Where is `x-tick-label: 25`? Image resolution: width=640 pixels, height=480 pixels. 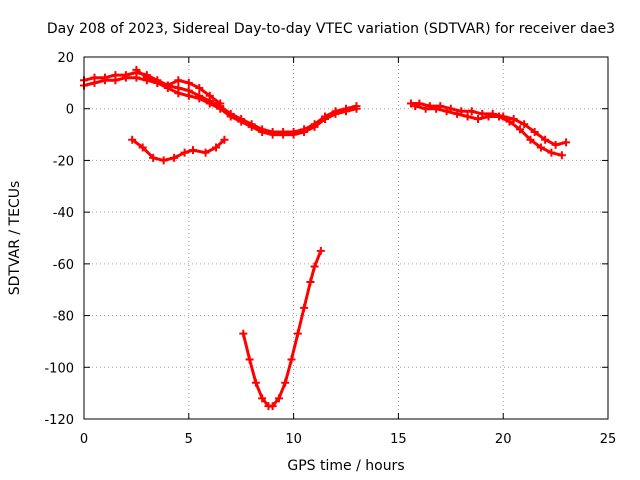 x-tick-label: 25 is located at coordinates (608, 439).